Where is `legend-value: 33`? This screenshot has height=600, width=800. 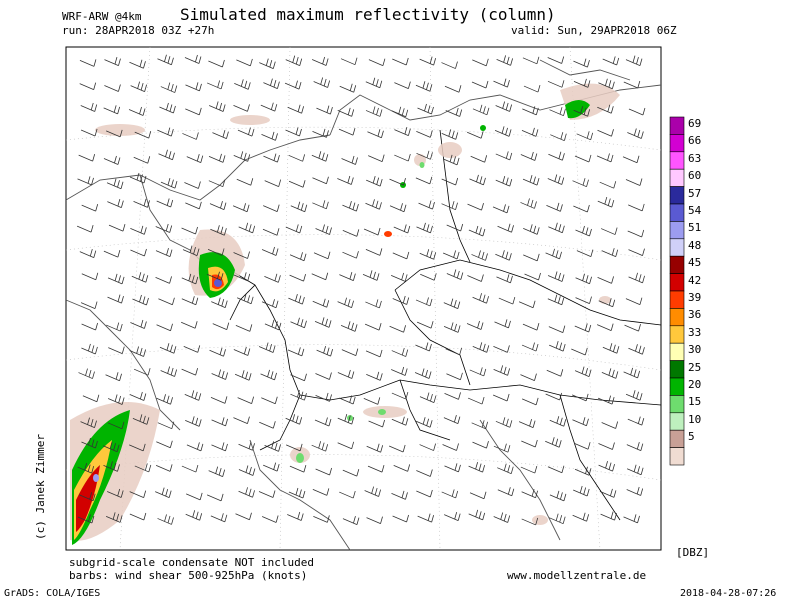
legend-value: 33 is located at coordinates (695, 332).